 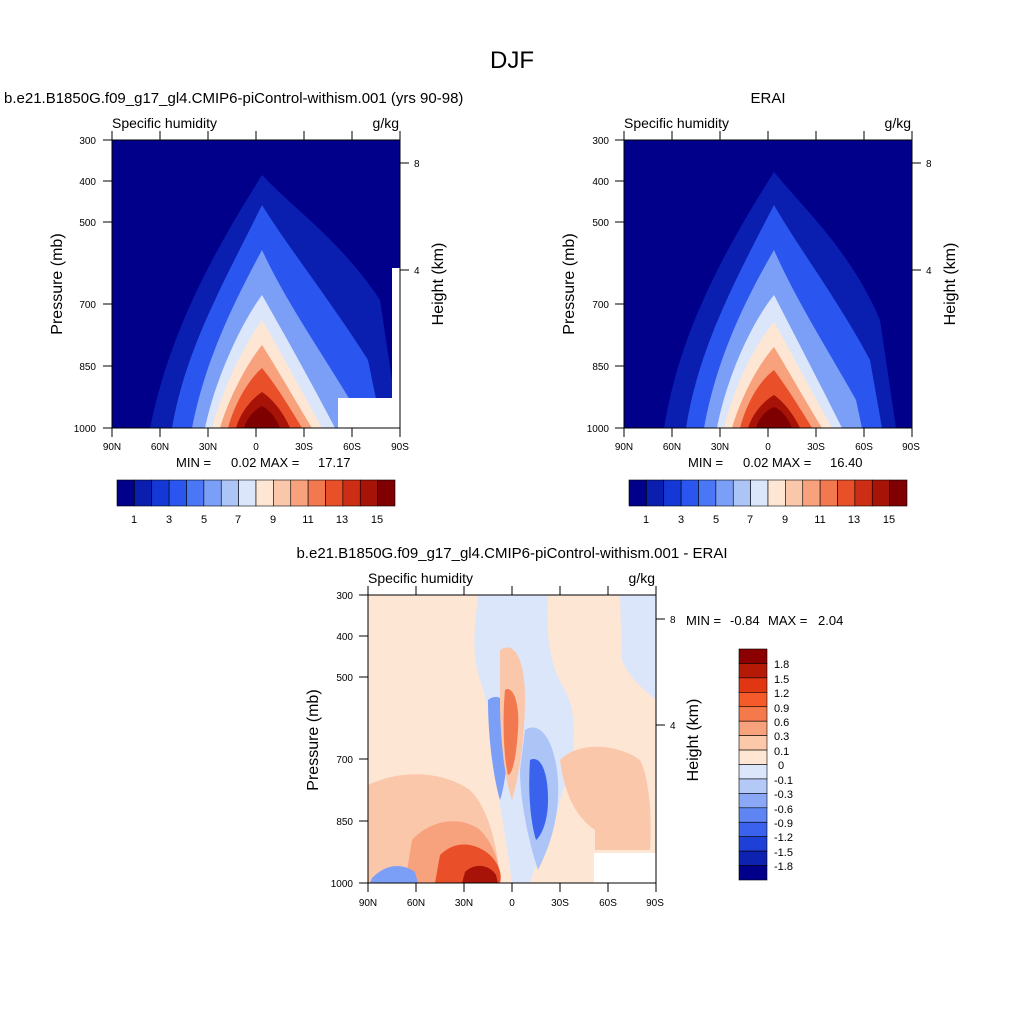 What do you see at coordinates (511, 732) in the screenshot?
I see `contour-positive-strong` at bounding box center [511, 732].